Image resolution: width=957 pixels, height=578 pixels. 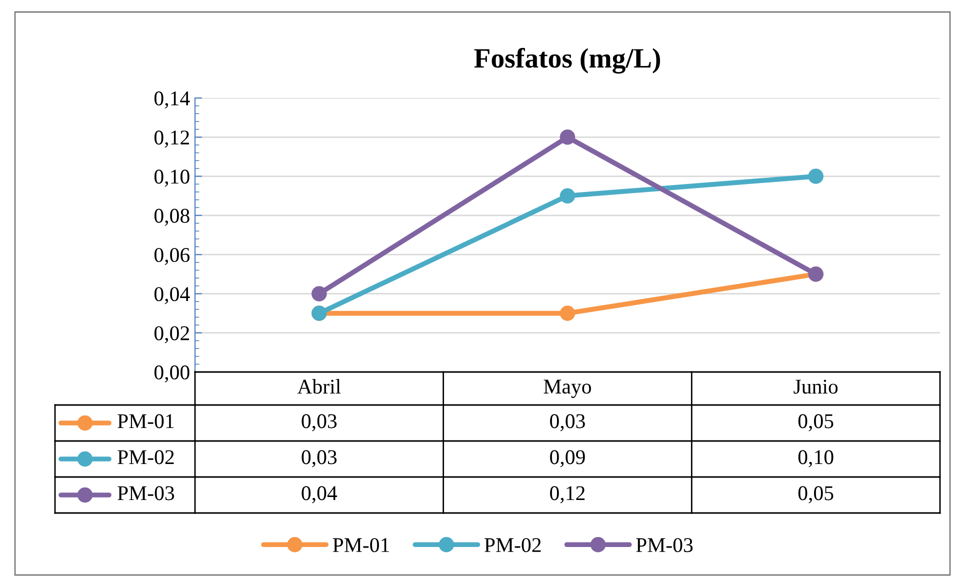 I want to click on data-label: 0,09, so click(x=567, y=459).